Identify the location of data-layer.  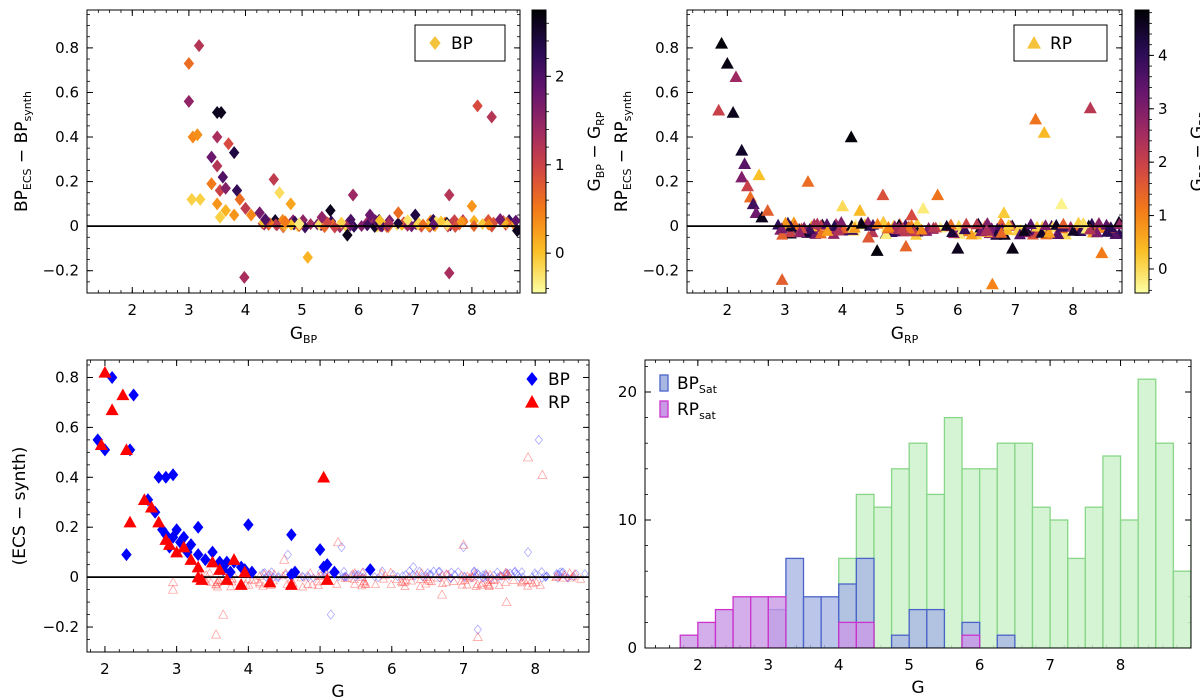
(904, 163).